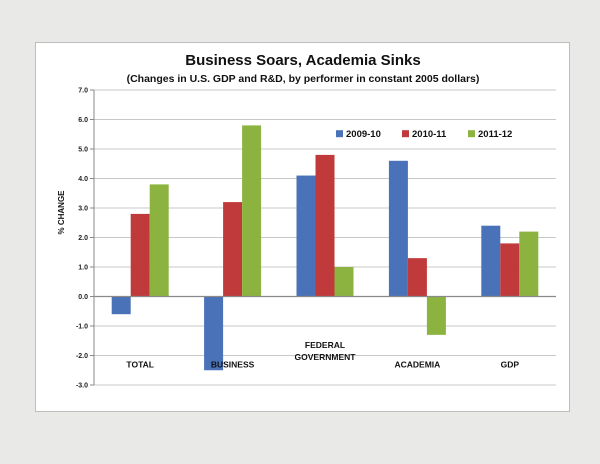 The image size is (600, 464). I want to click on y-tick-label: 7.0, so click(83, 91).